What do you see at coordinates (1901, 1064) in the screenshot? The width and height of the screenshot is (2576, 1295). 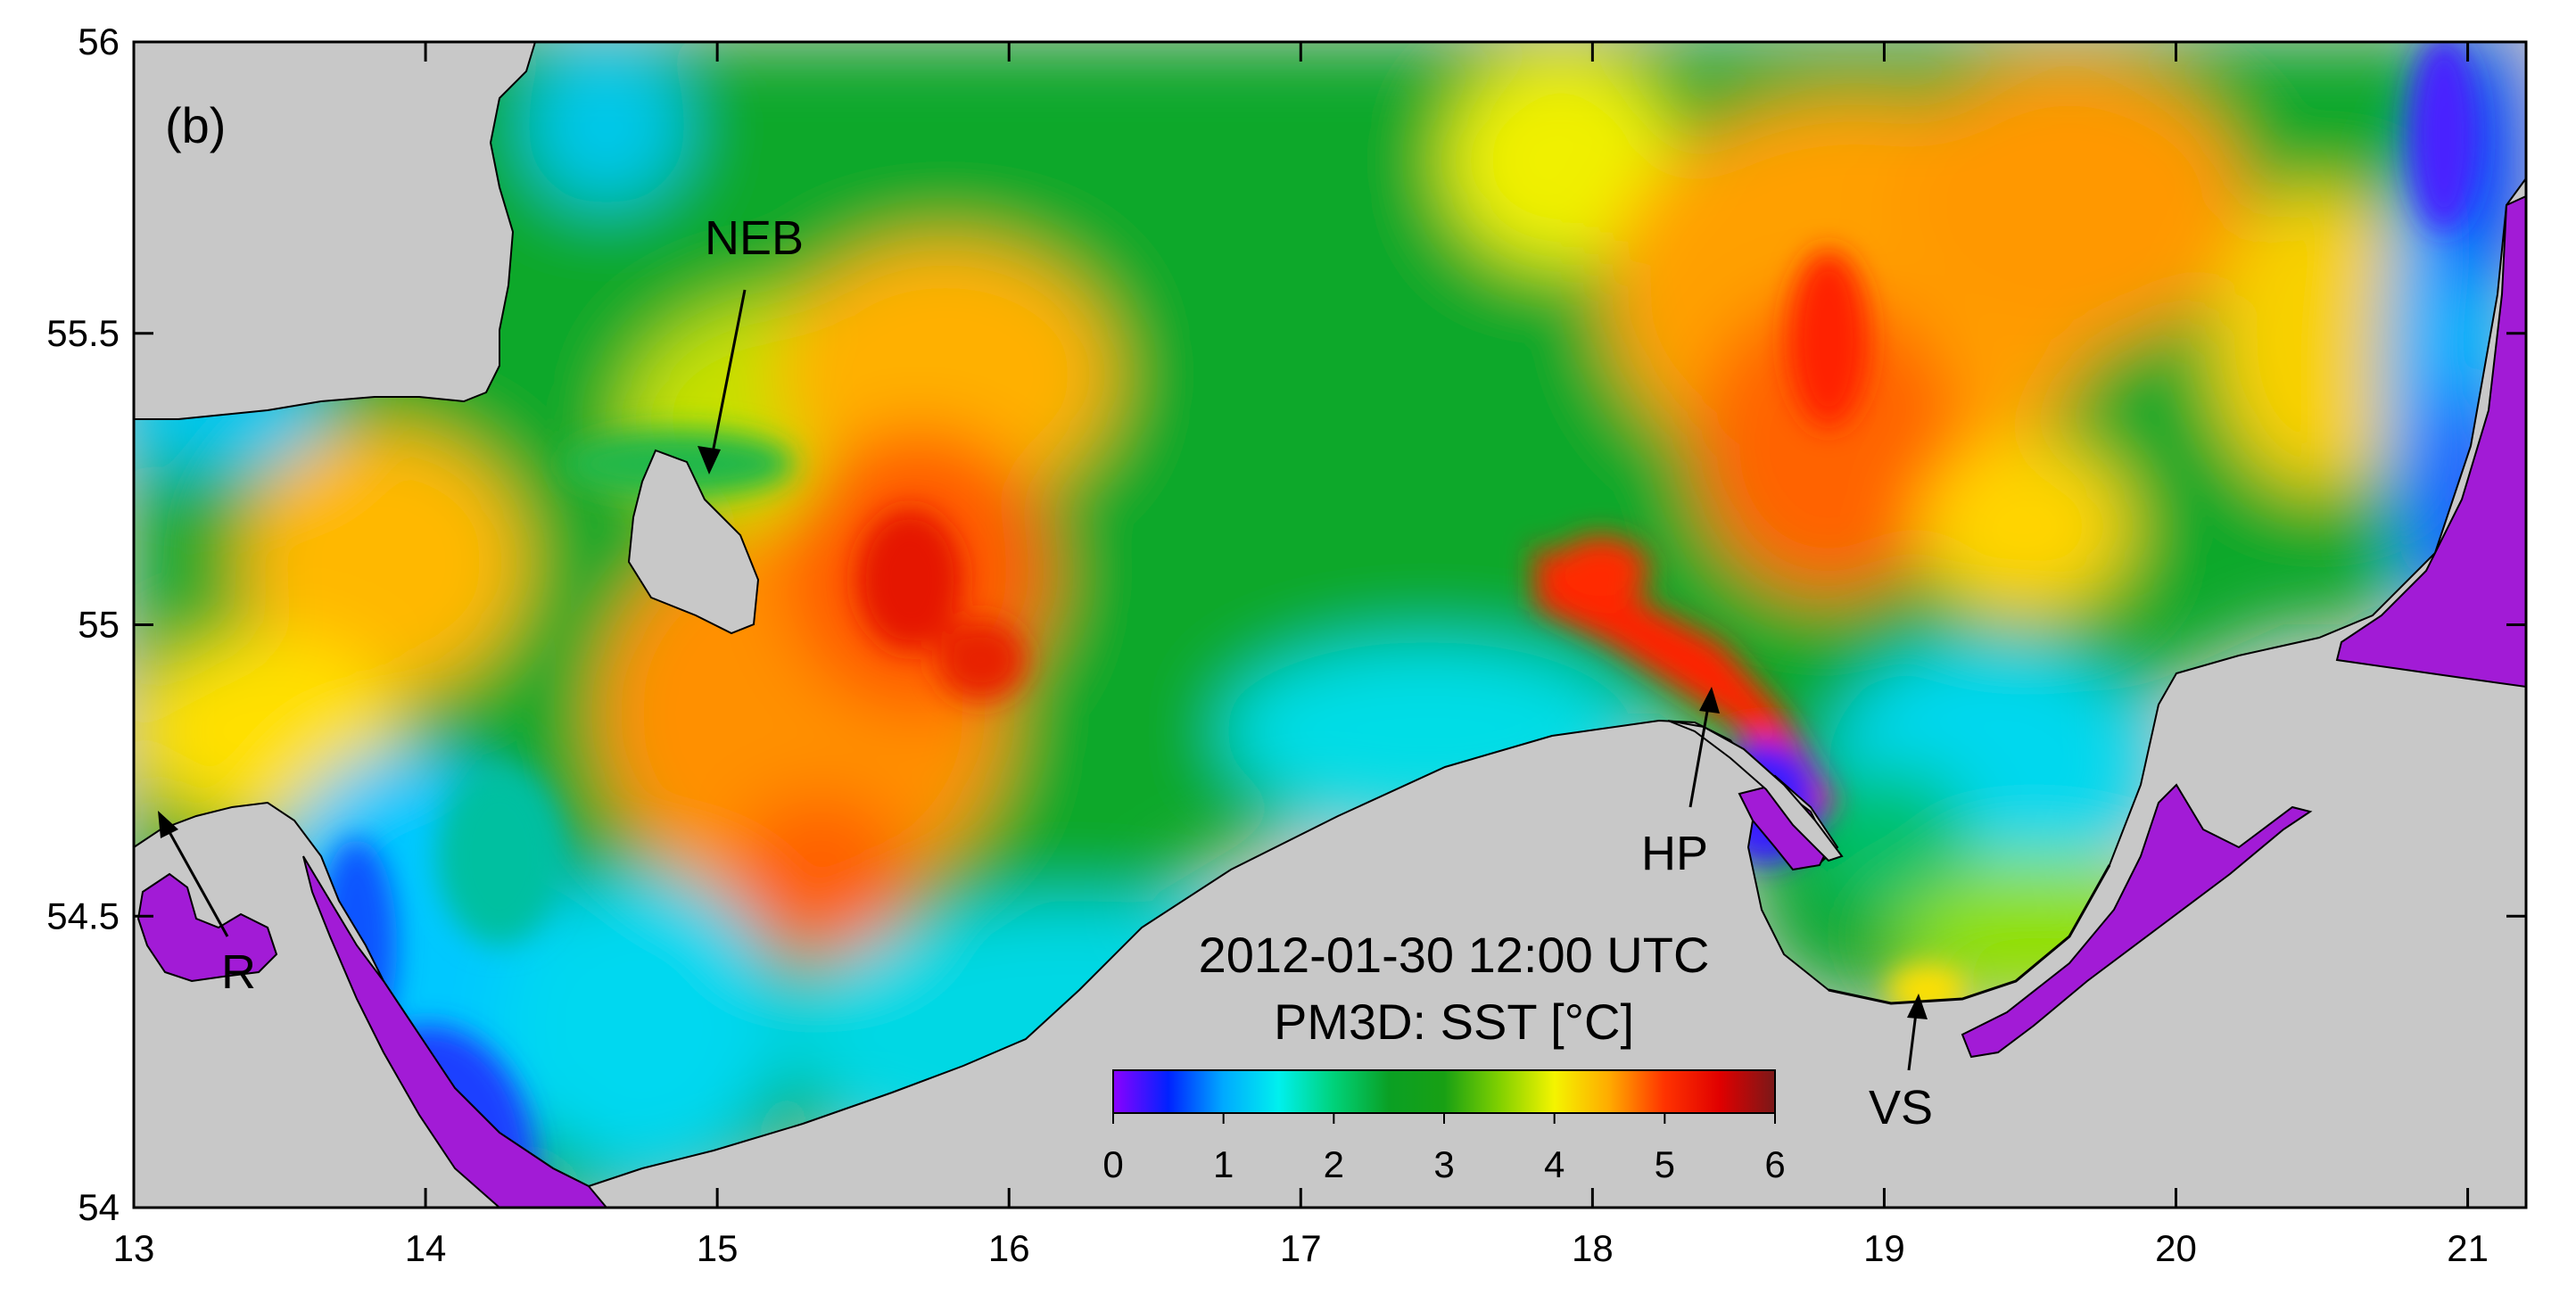 I see `annotation-vs: VS` at bounding box center [1901, 1064].